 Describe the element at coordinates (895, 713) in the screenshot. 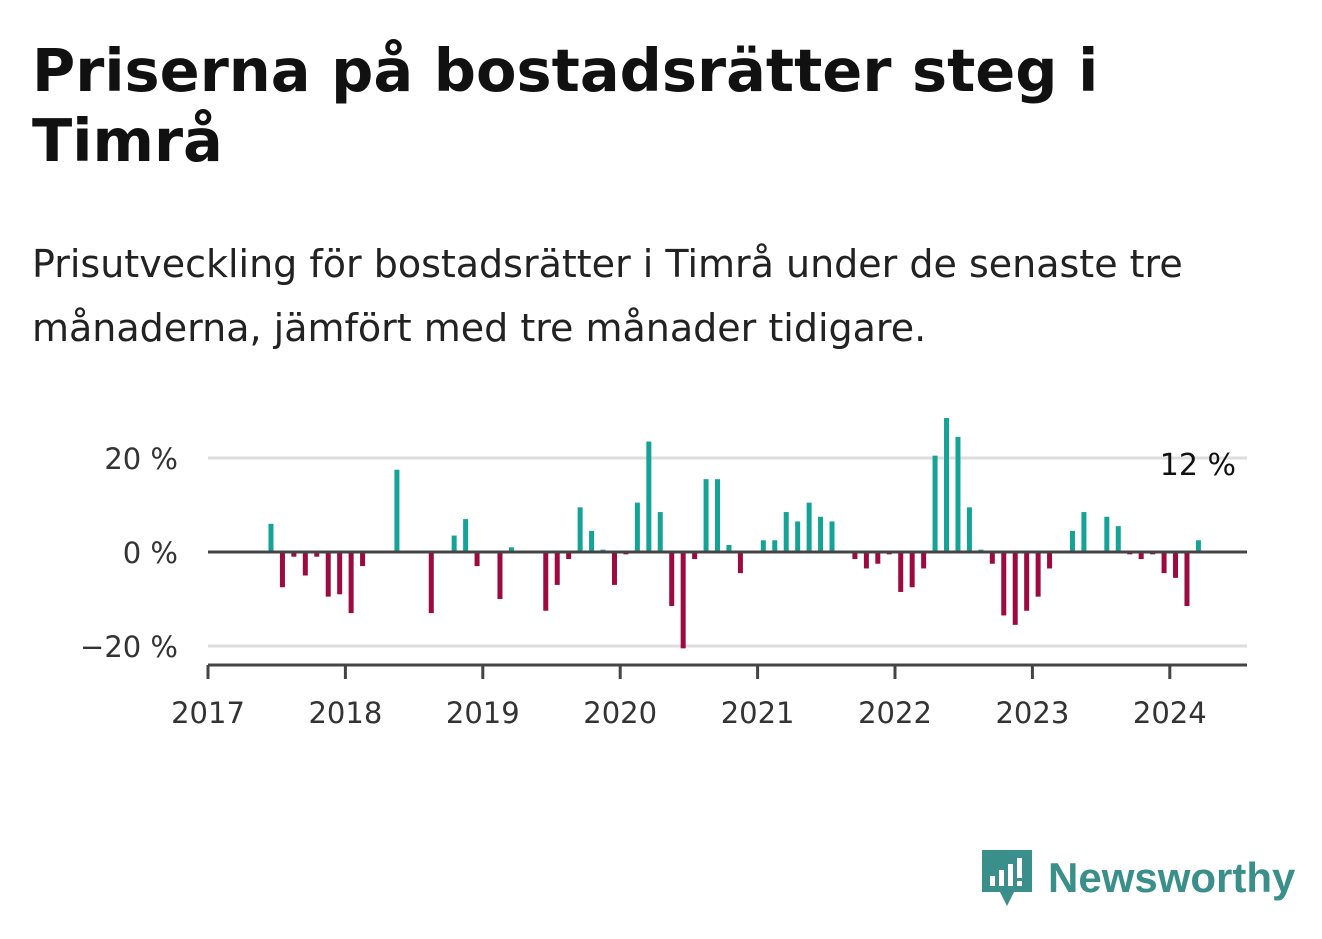

I see `x-tick-label: 2022` at that location.